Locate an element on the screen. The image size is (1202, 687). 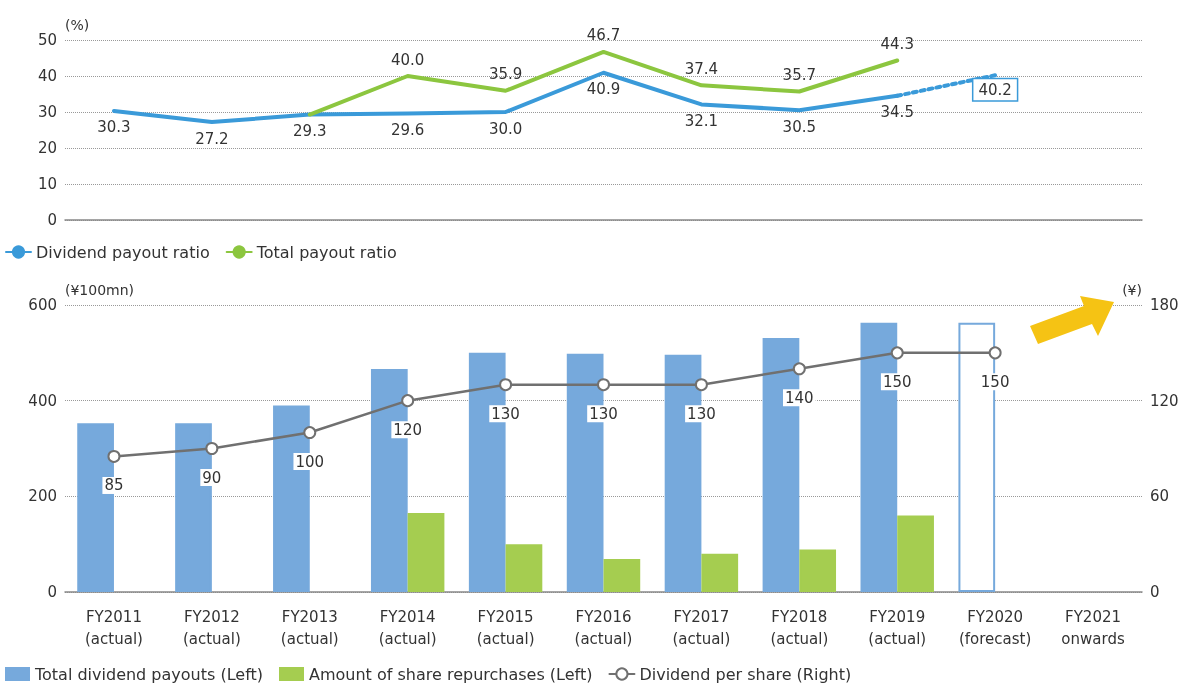
y-tick-label: 10 is located at coordinates (47, 184).